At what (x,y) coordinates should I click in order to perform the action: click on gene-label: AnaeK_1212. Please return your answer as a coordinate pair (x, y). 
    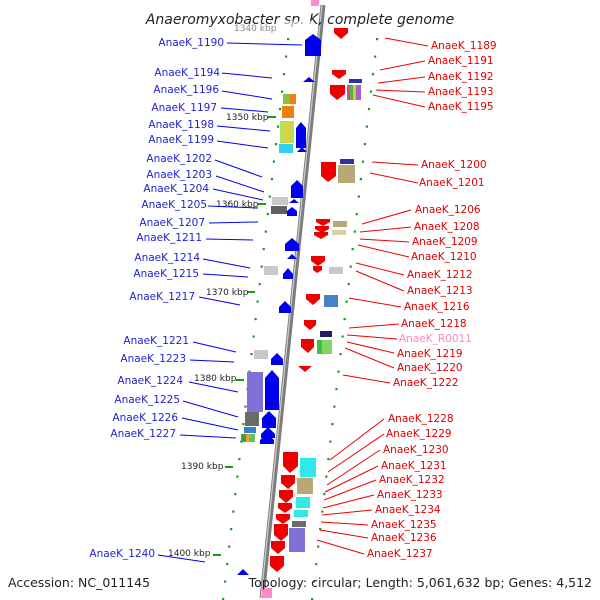
    Looking at the image, I should click on (440, 275).